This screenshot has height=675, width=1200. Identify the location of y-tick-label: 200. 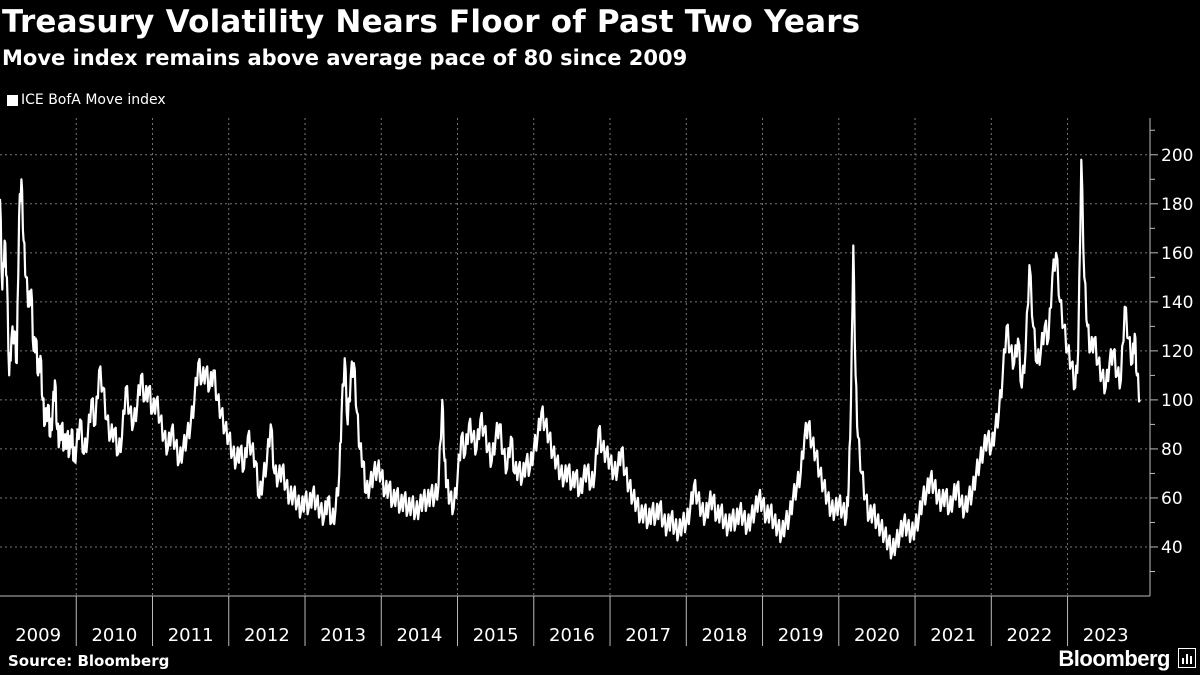
(1177, 156).